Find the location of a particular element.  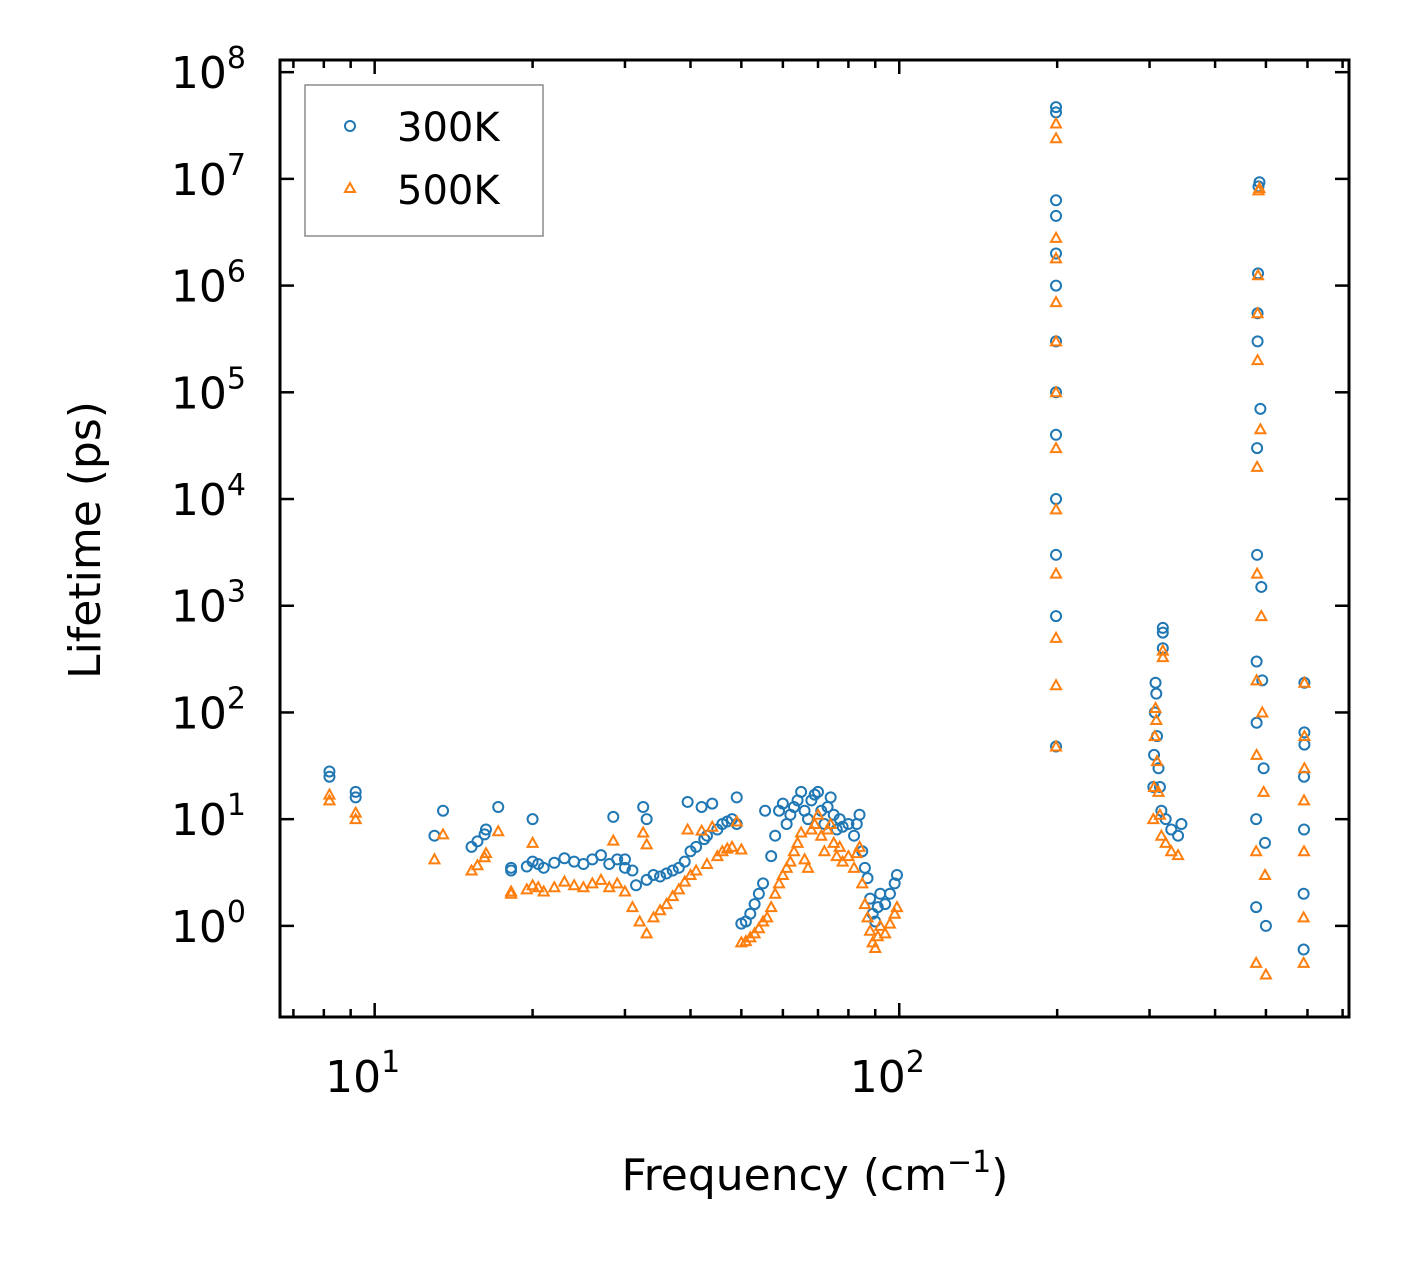

y-tick-label-exp: 4 is located at coordinates (236, 485).